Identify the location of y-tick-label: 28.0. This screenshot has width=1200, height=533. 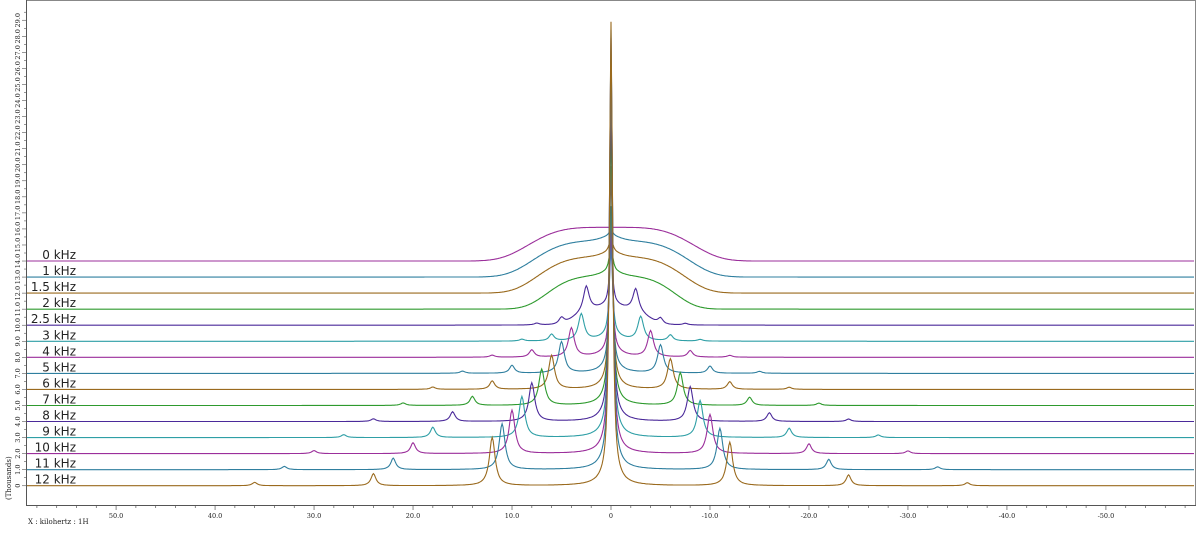
(18, 36).